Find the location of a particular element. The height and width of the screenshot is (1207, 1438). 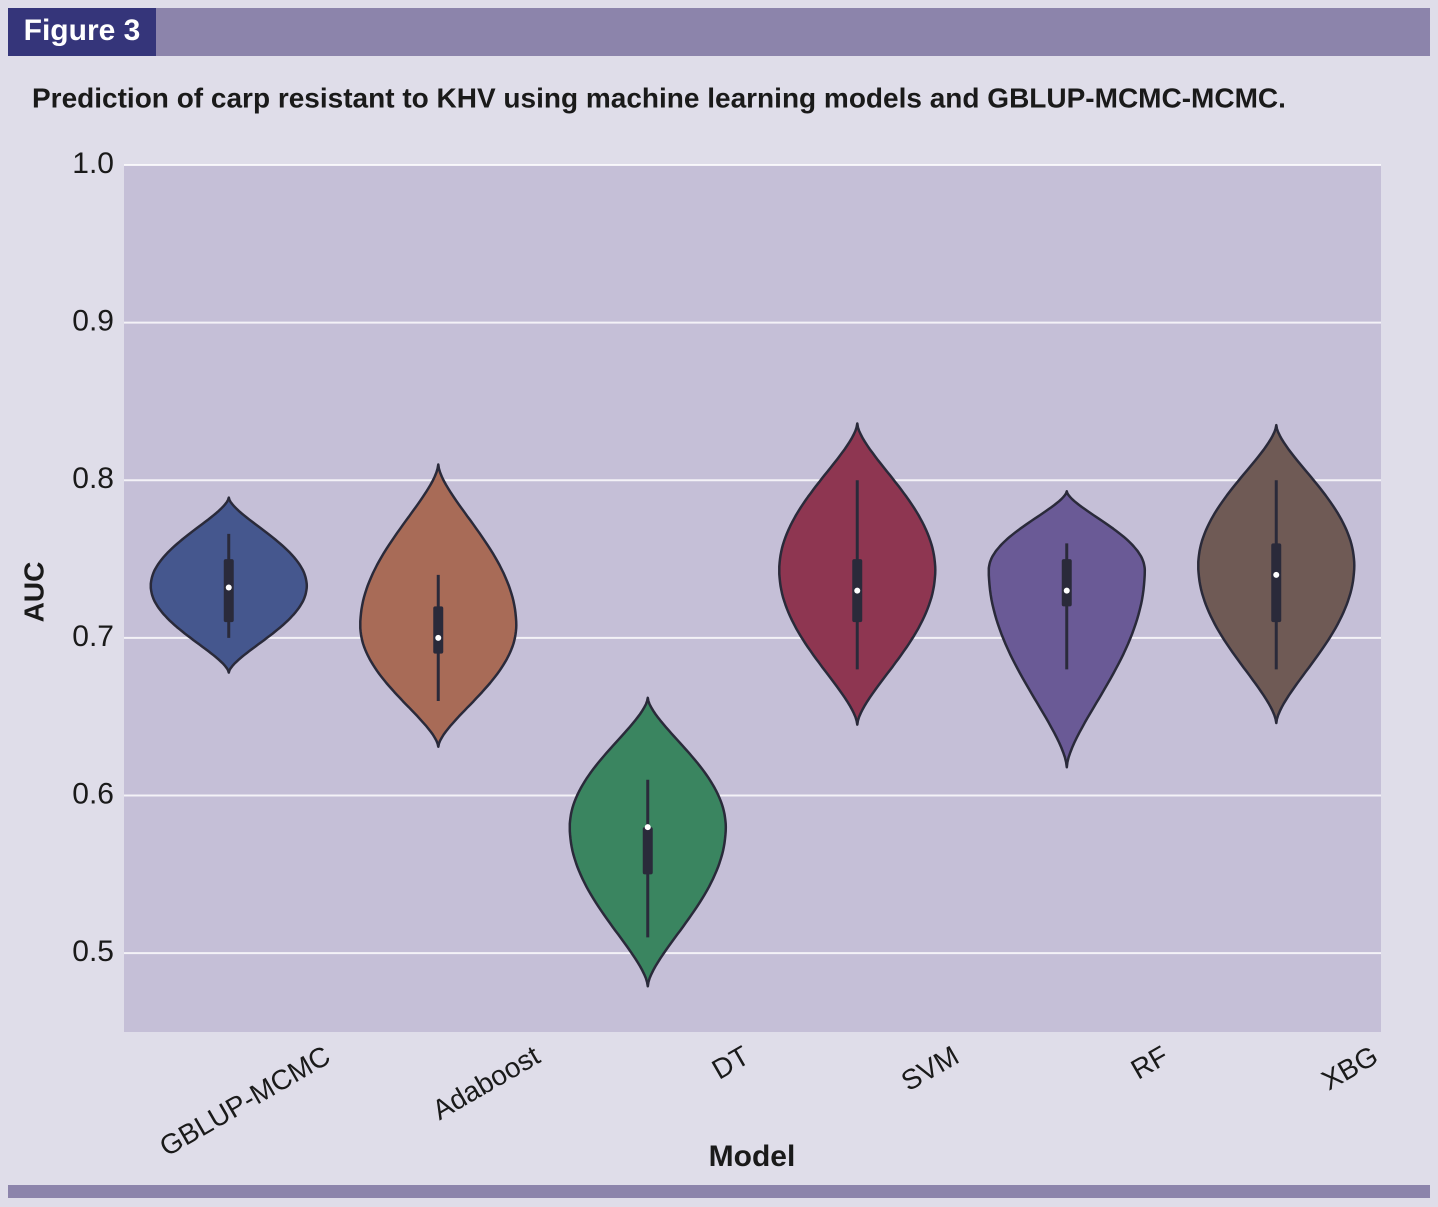

y-tick-label: 0.9 is located at coordinates (93, 321).